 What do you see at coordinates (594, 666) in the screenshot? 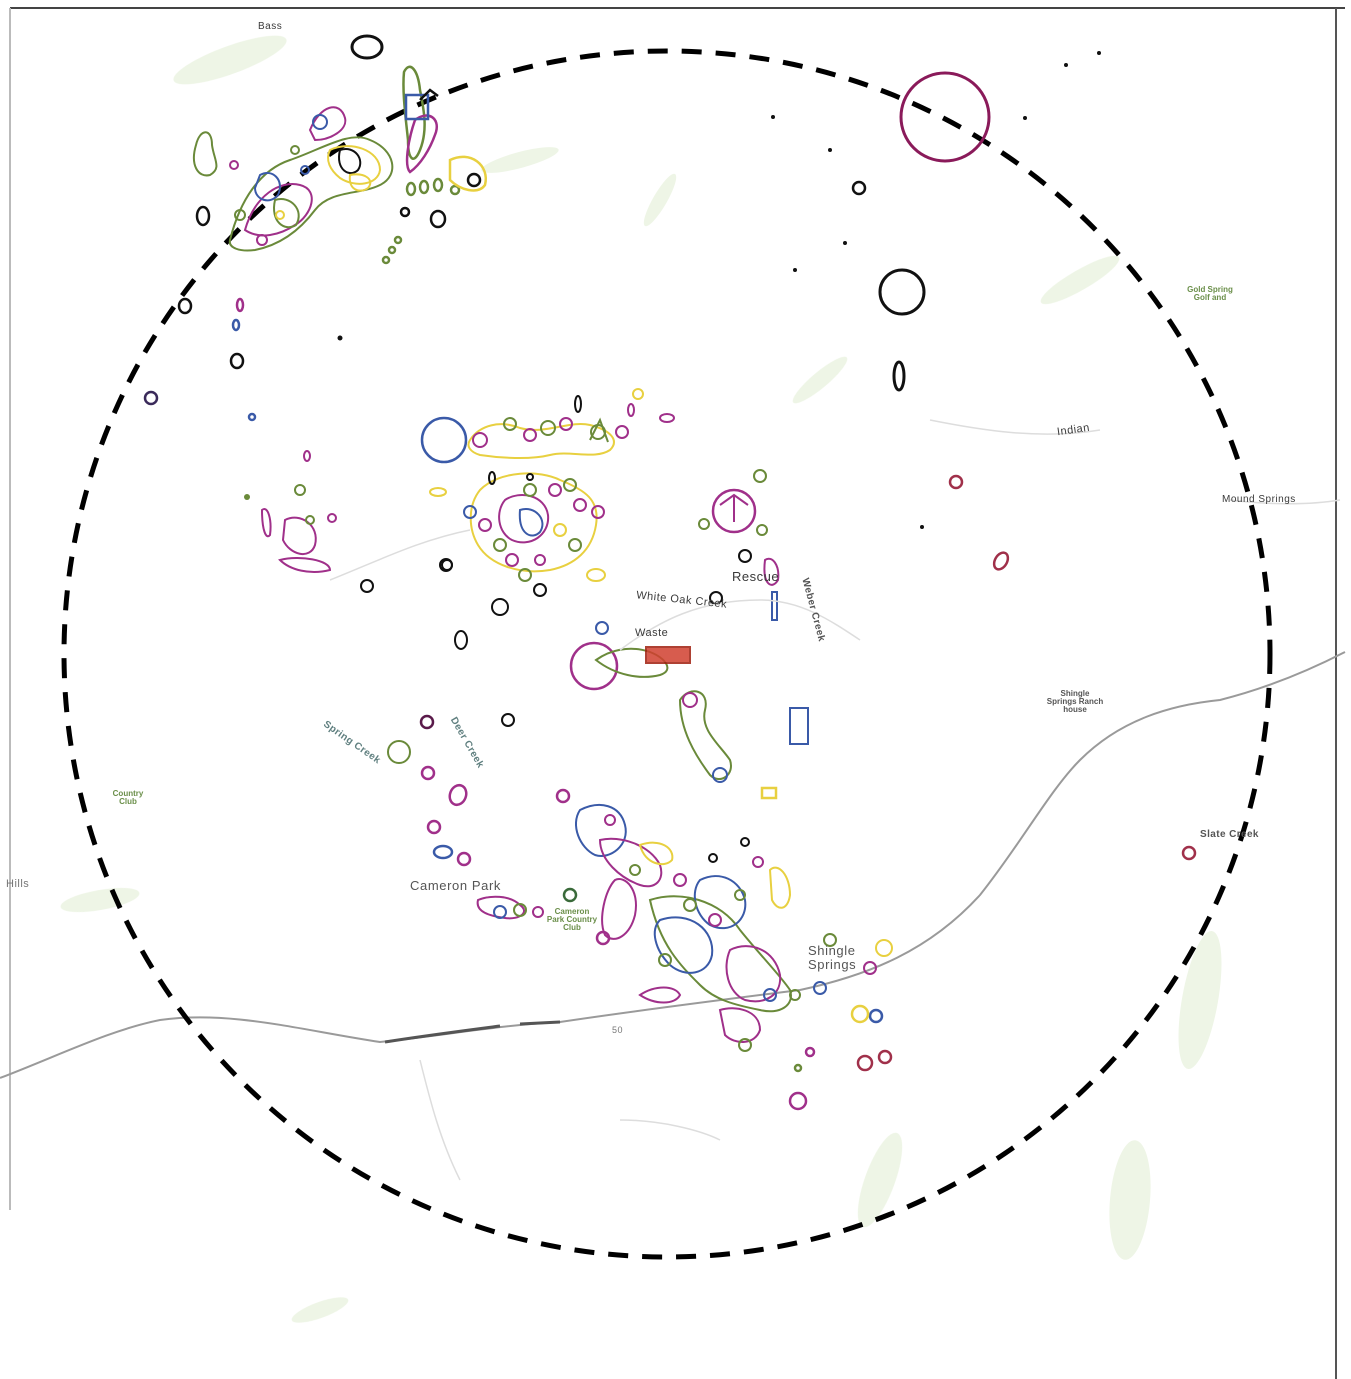
I see `large-circle-center` at bounding box center [594, 666].